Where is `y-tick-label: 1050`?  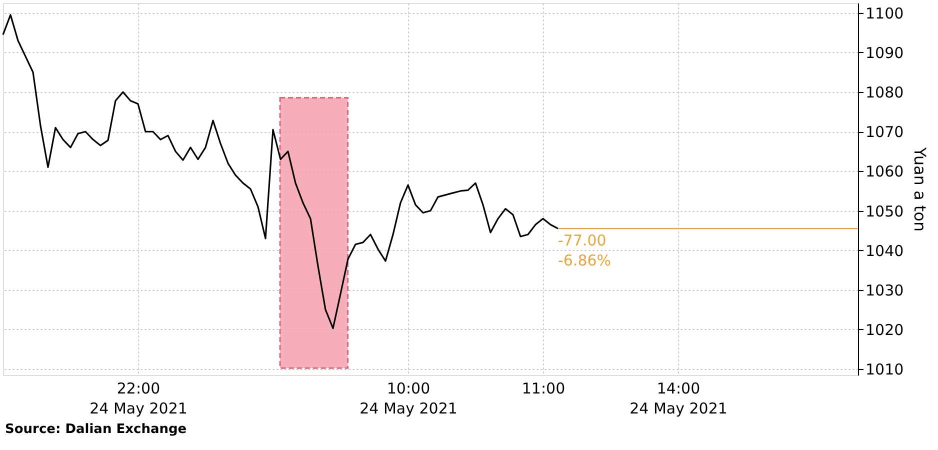 y-tick-label: 1050 is located at coordinates (885, 211).